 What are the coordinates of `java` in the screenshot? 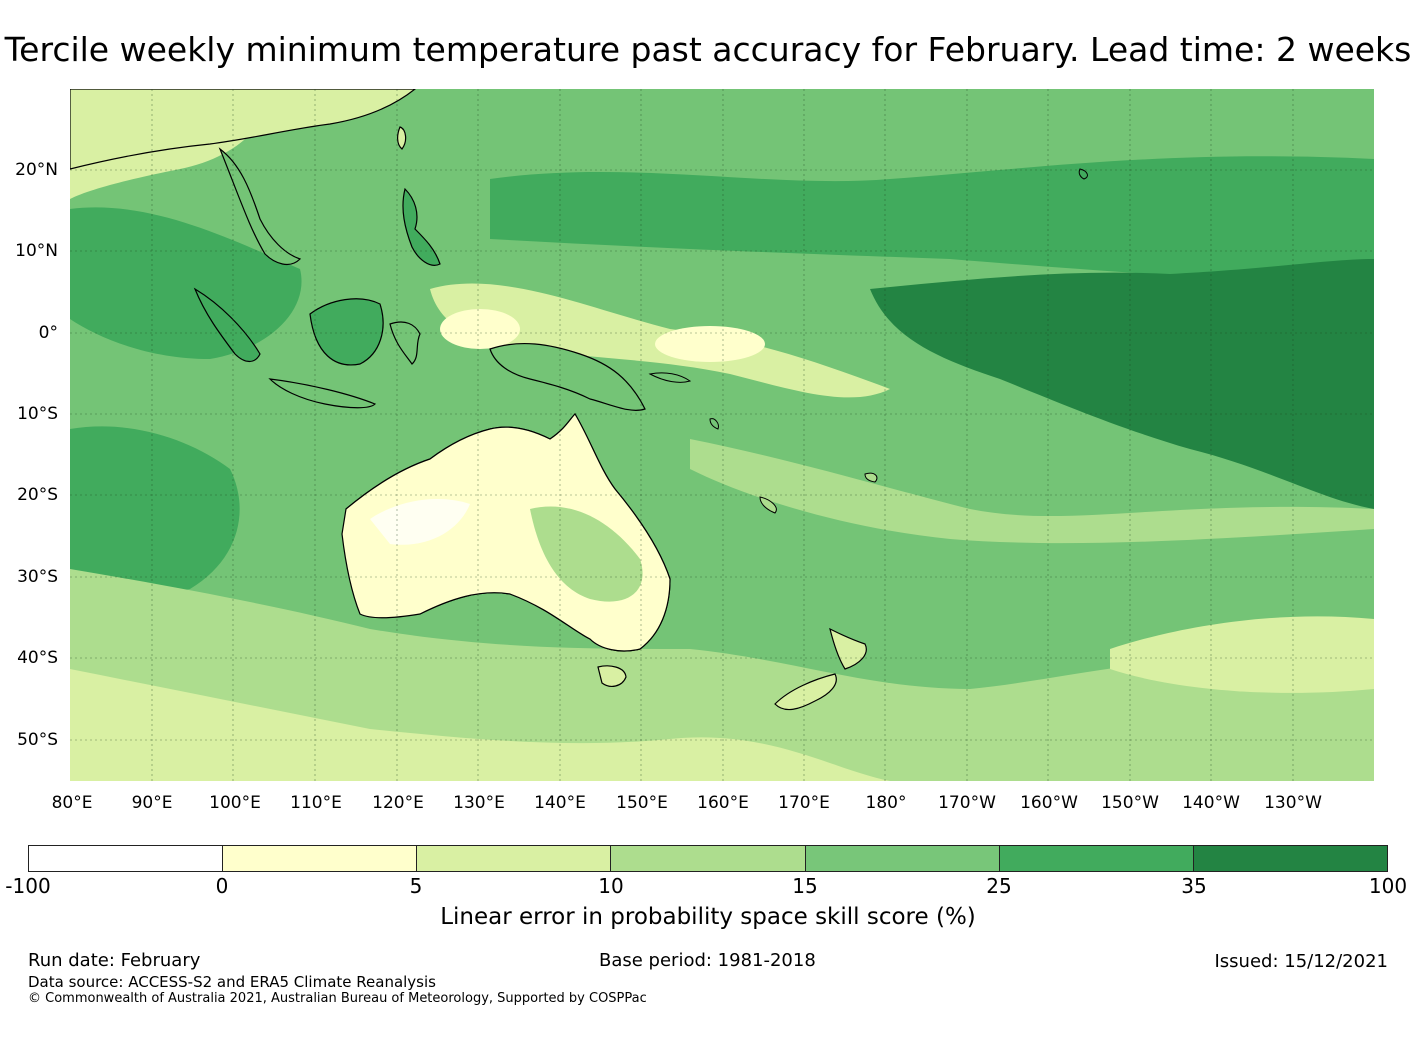 It's located at (322, 393).